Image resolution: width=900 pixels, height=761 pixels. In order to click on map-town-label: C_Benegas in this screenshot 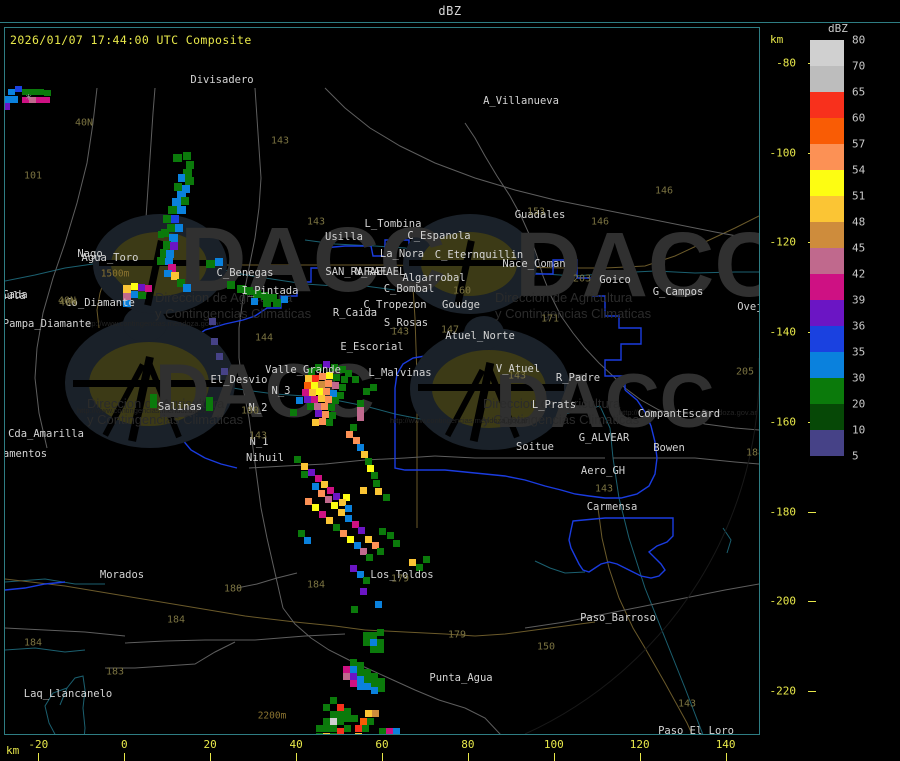, I will do `click(245, 273)`.